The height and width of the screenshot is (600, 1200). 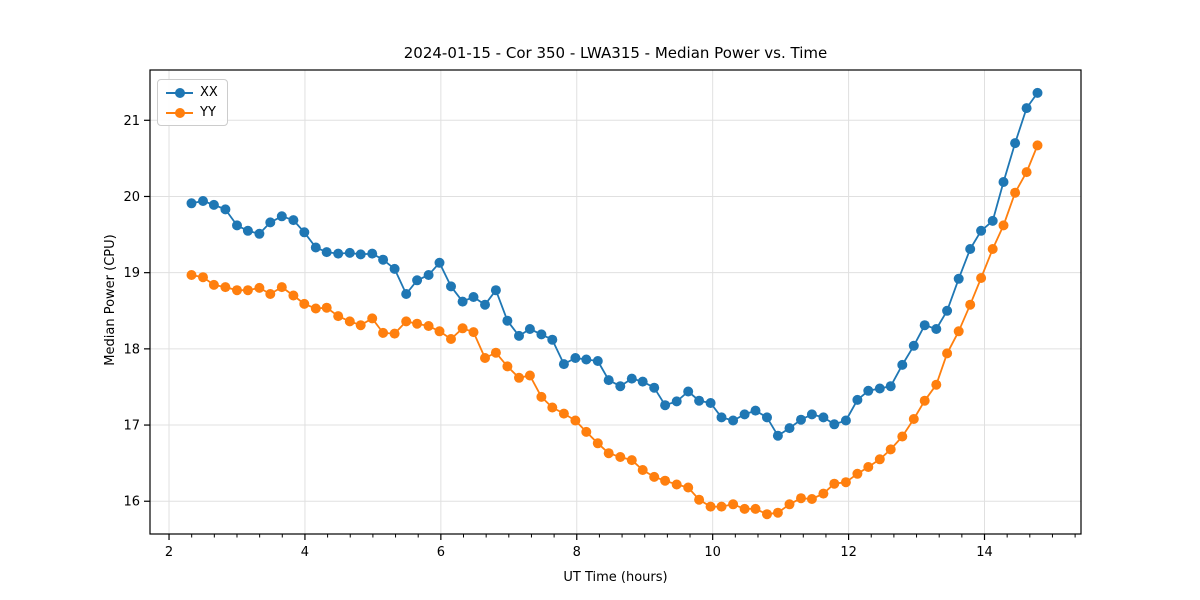 What do you see at coordinates (192, 102) in the screenshot?
I see `legend: XX YY` at bounding box center [192, 102].